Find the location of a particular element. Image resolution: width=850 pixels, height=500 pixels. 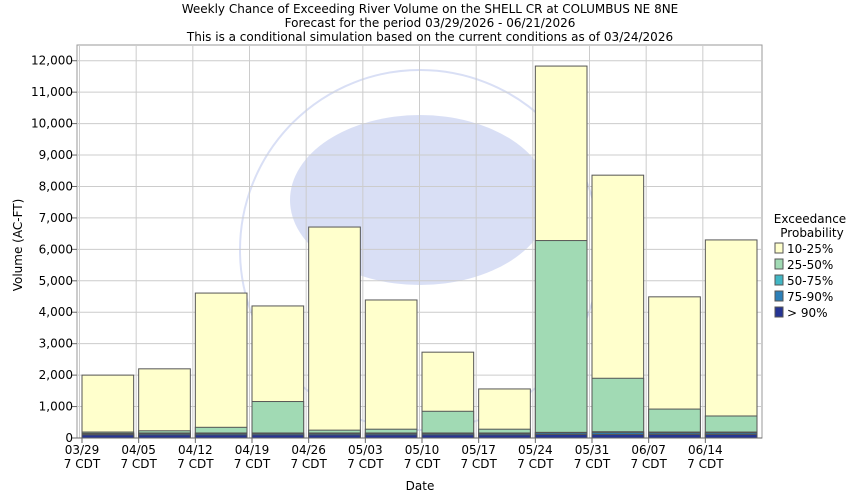

legend-label: 10-25% is located at coordinates (810, 249).